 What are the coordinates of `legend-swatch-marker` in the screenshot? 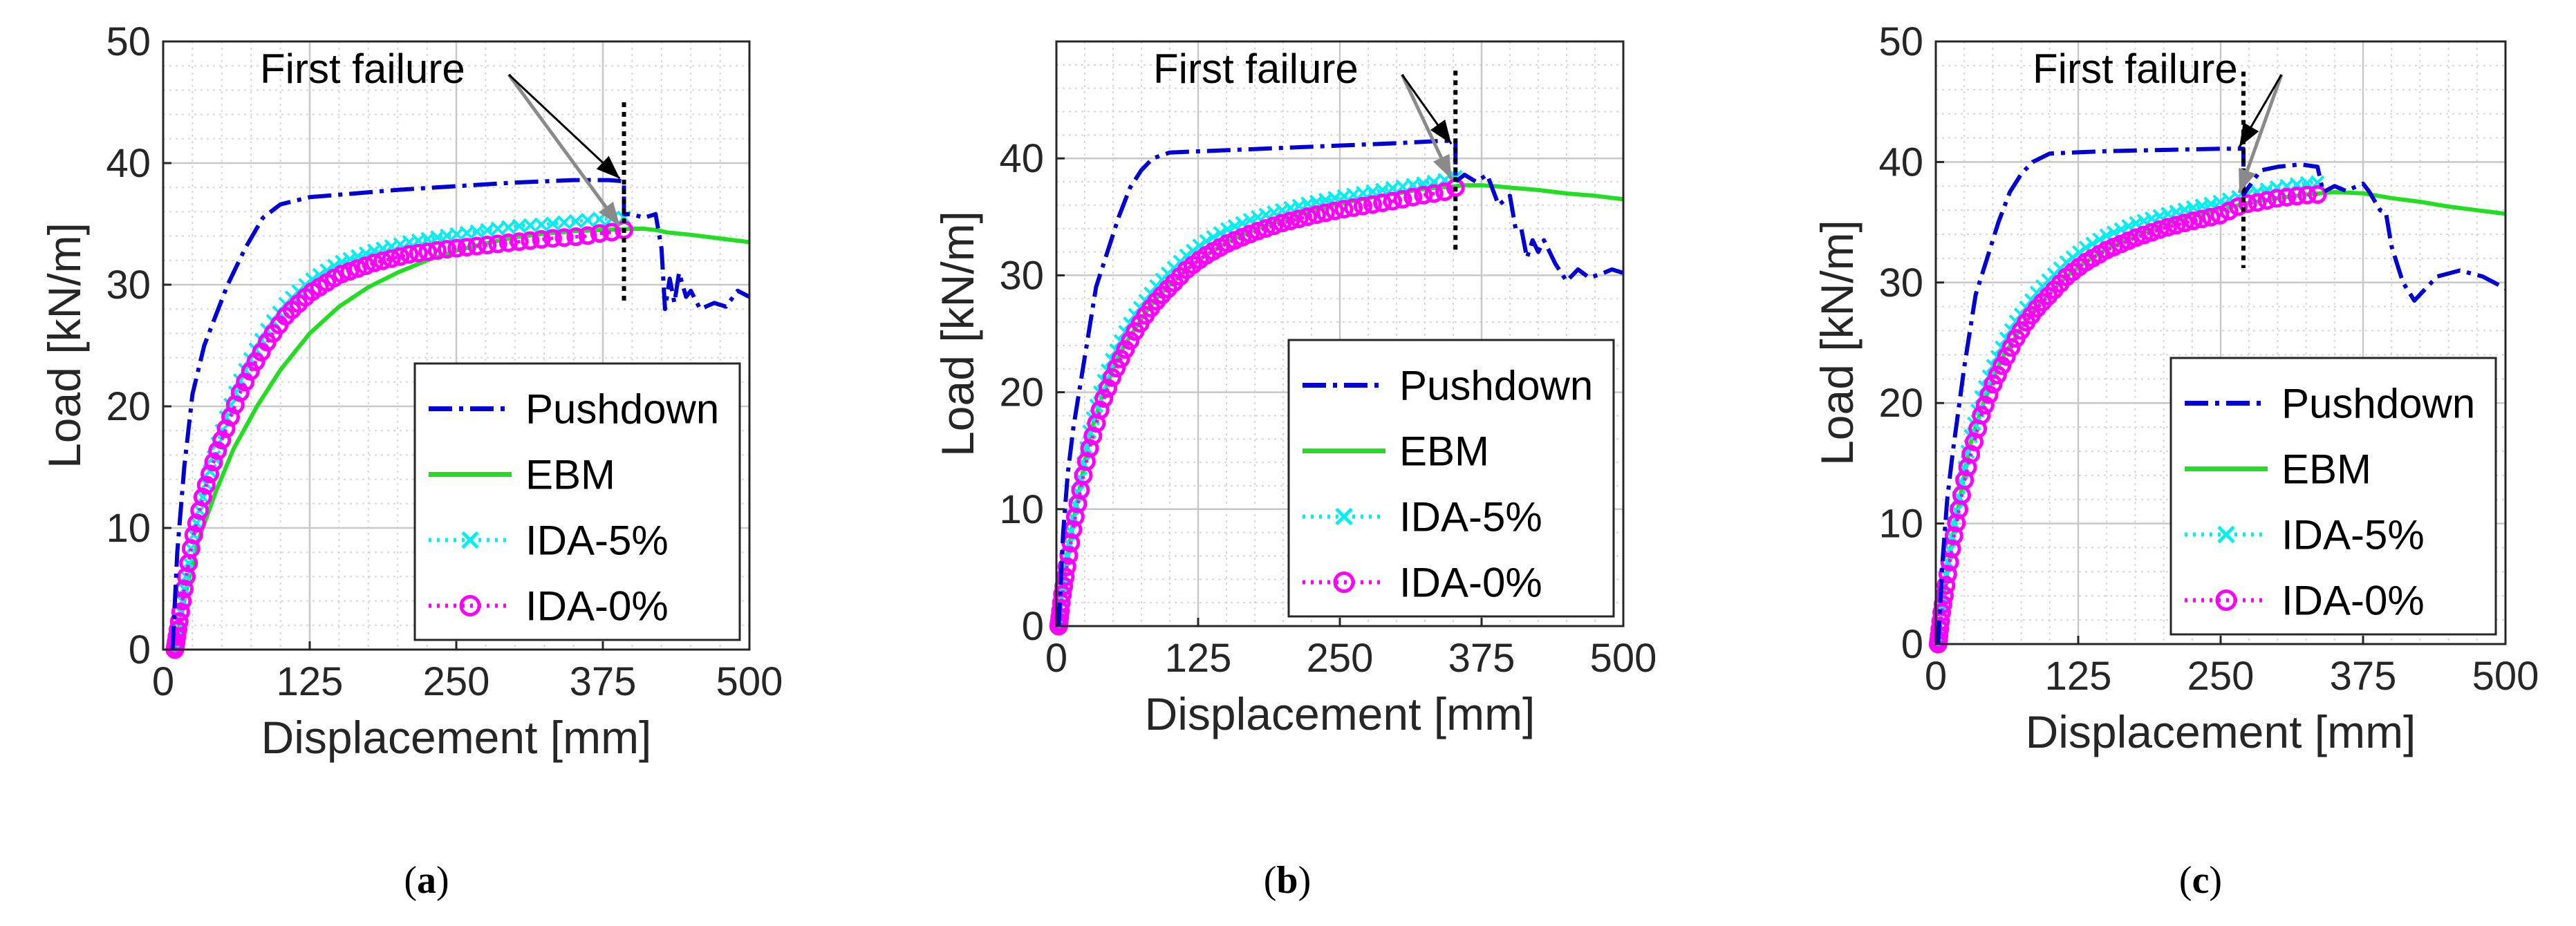 It's located at (470, 605).